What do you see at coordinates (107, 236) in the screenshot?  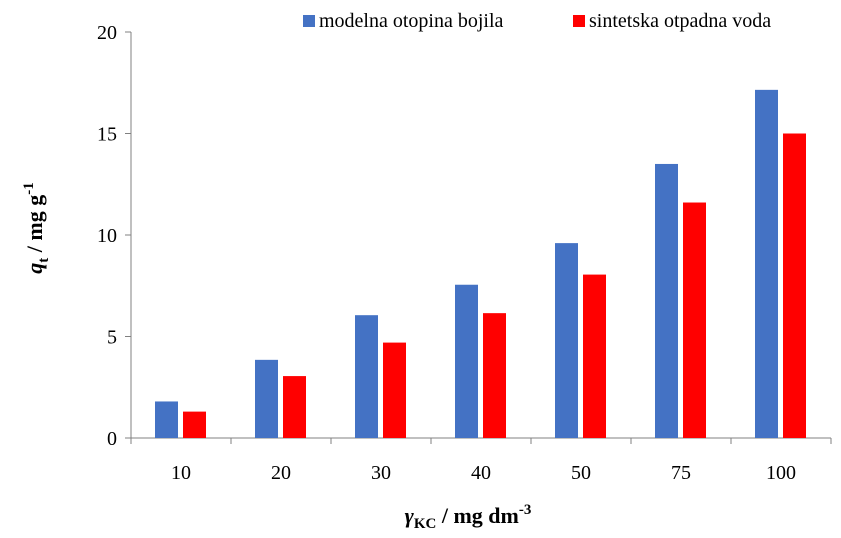 I see `y-tick-label: 10` at bounding box center [107, 236].